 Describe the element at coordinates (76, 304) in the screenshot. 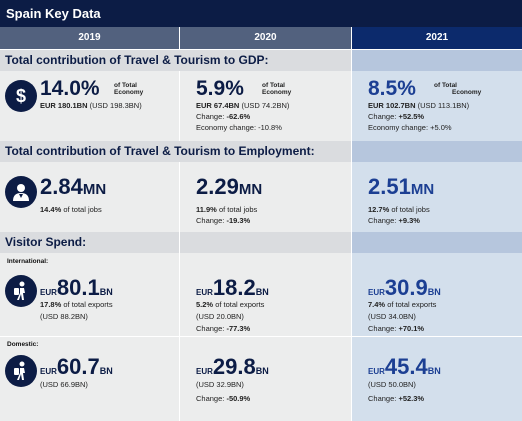

I see `intl-2019-pct: 17.8% of total exports` at that location.